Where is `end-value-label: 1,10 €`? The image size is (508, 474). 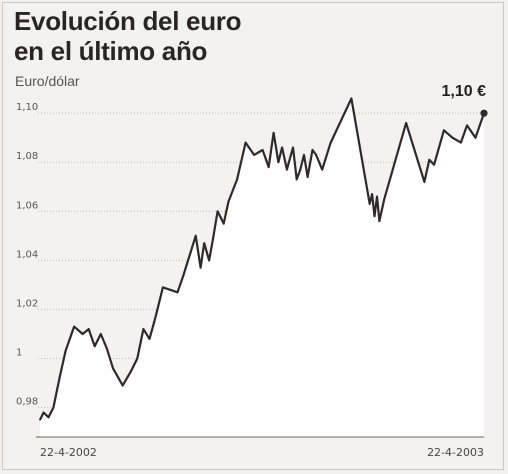
end-value-label: 1,10 € is located at coordinates (464, 91).